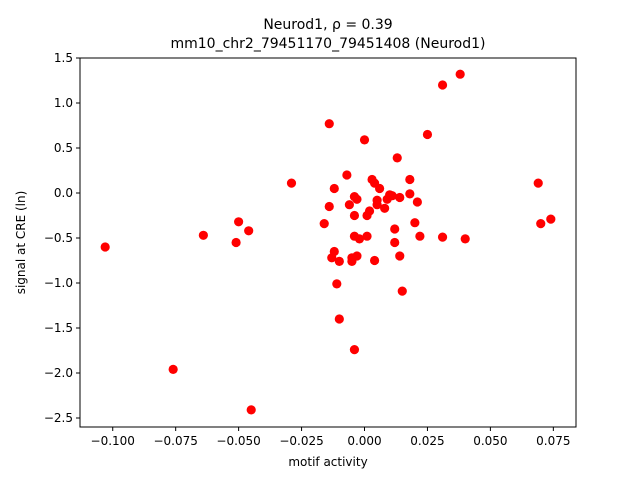  Describe the element at coordinates (63, 58) in the screenshot. I see `y-tick-label: 1.5` at that location.